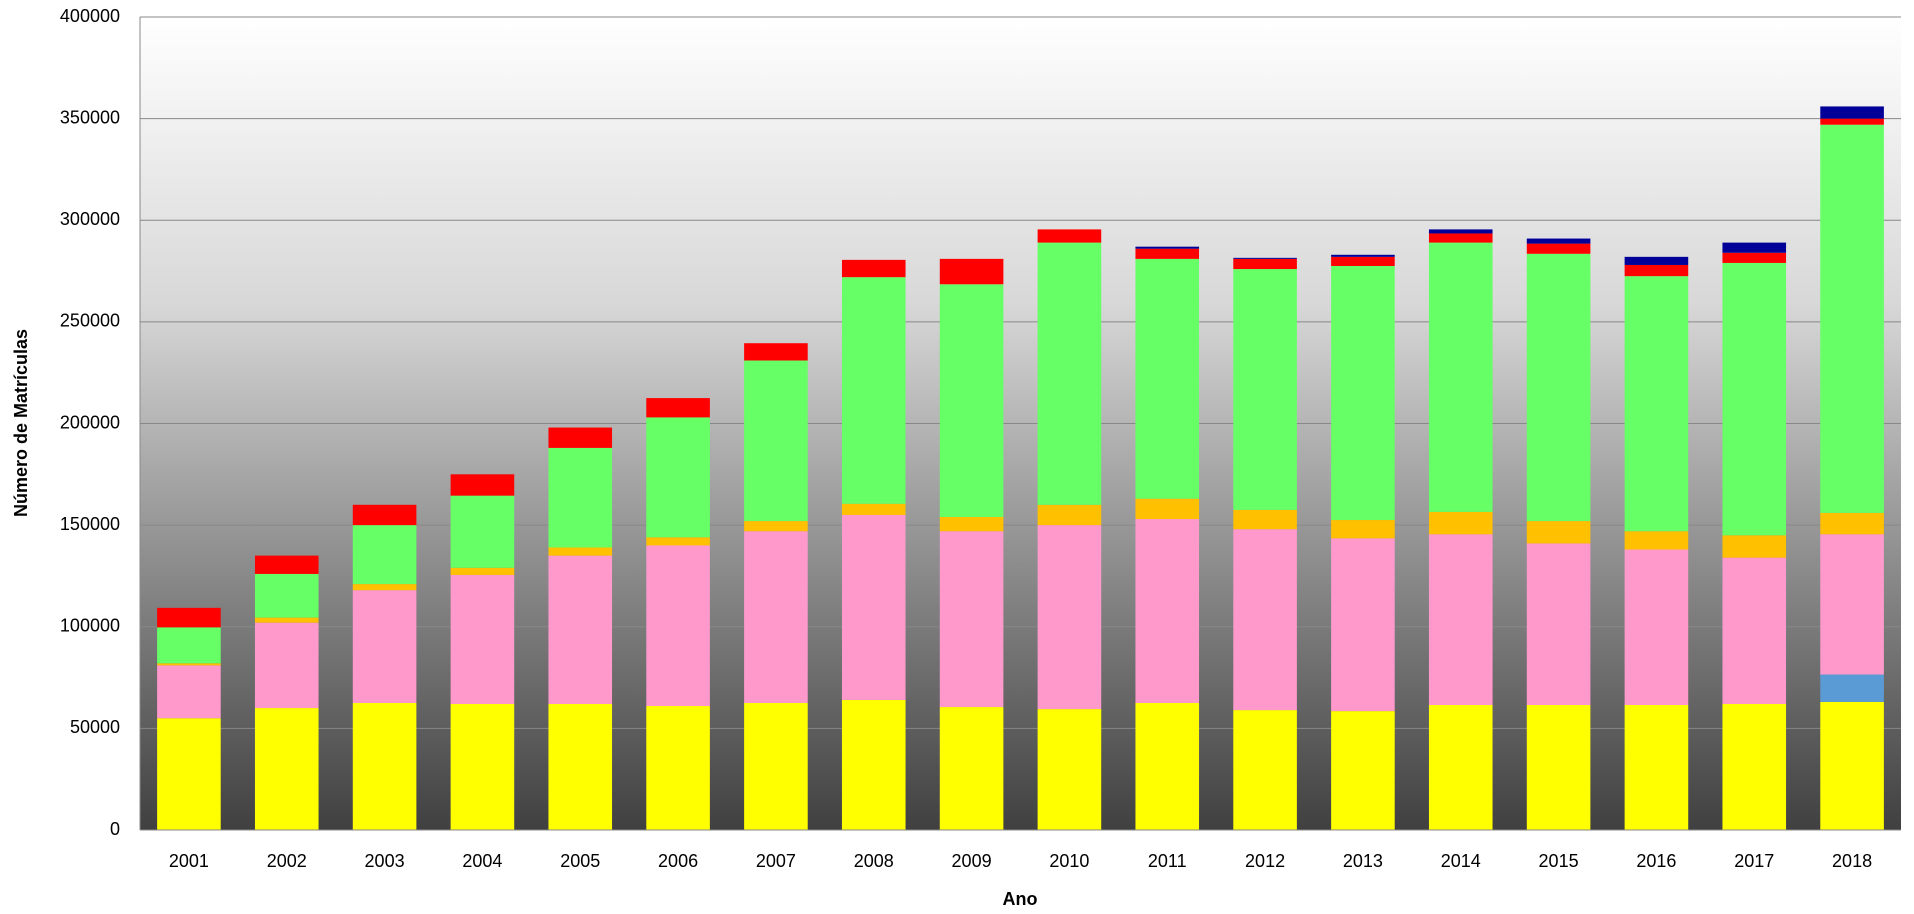  Describe the element at coordinates (1559, 861) in the screenshot. I see `x-tick-label: 2015` at that location.